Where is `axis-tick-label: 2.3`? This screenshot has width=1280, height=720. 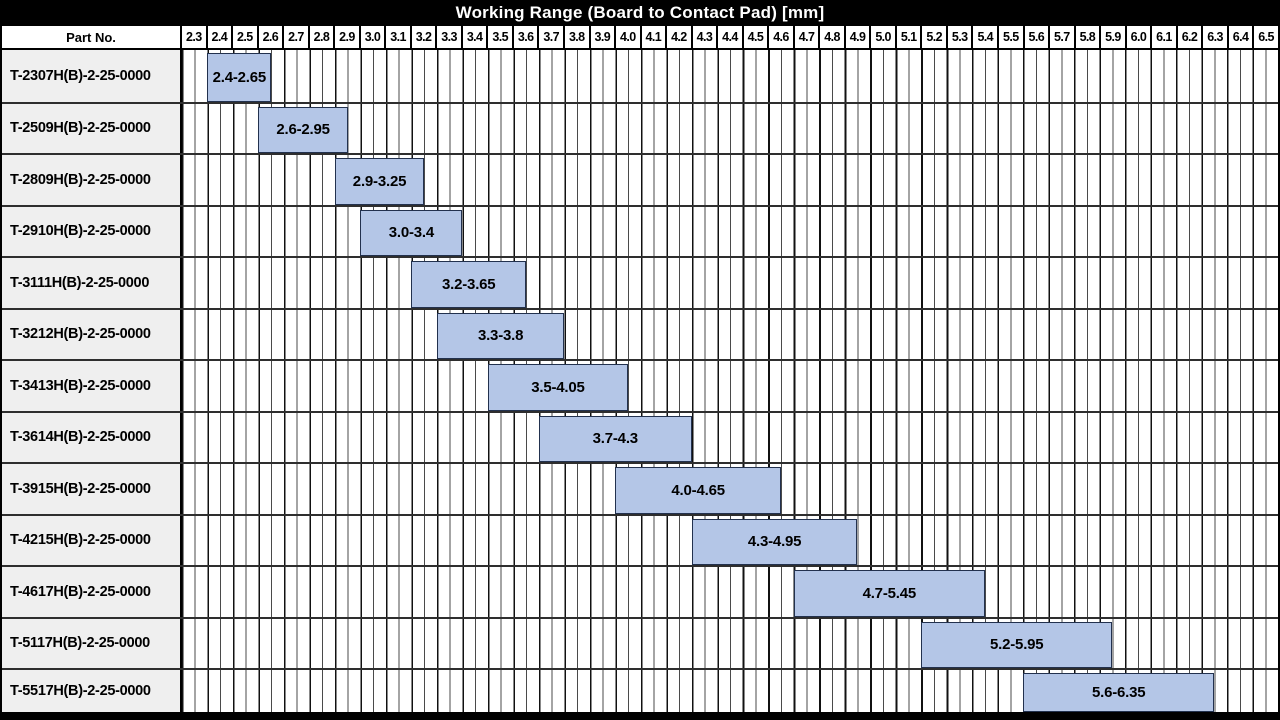 axis-tick-label: 2.3 is located at coordinates (193, 37).